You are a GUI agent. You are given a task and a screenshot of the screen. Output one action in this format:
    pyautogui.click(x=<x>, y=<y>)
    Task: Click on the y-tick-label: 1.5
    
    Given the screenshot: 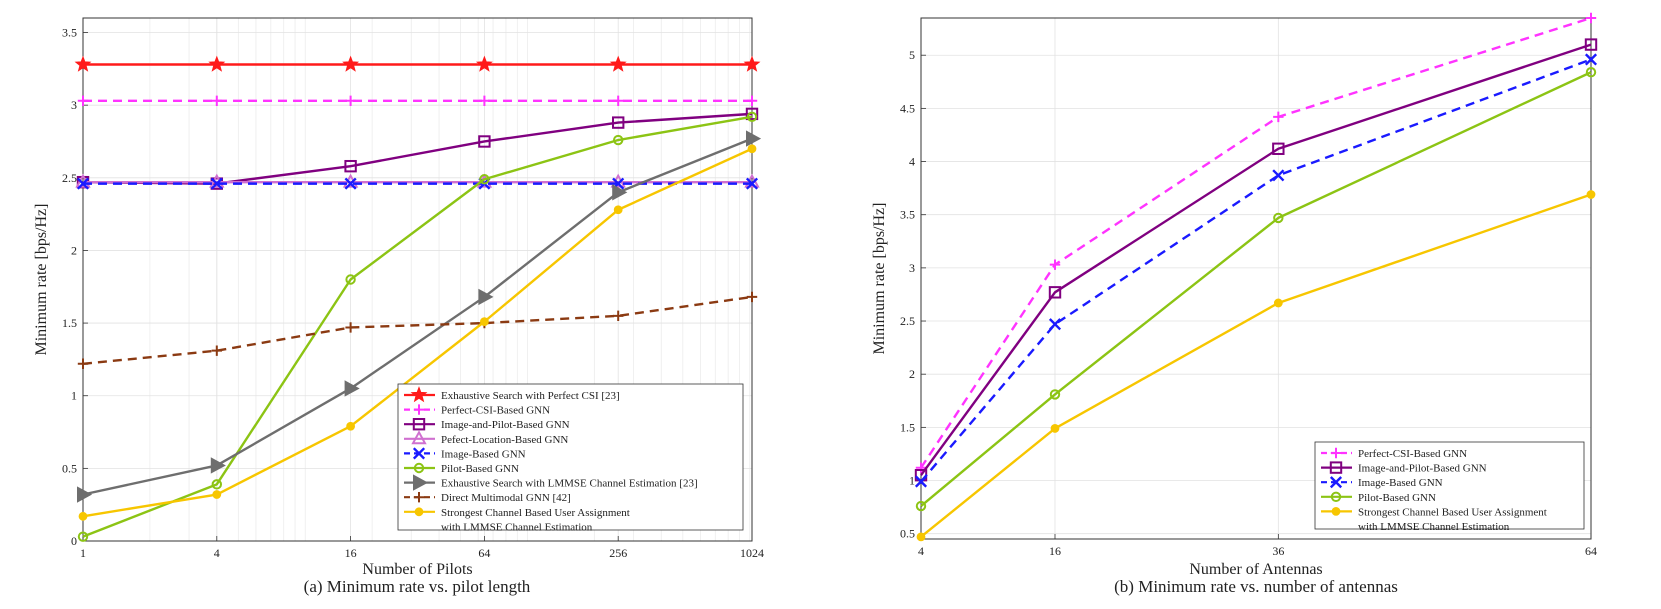 What is the action you would take?
    pyautogui.click(x=69, y=323)
    